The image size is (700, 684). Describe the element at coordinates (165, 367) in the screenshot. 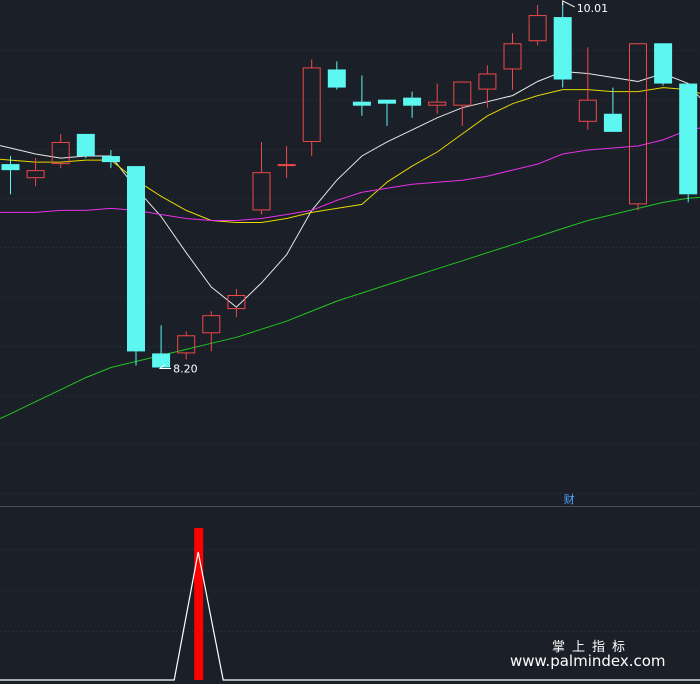

I see `low-price-pointer` at that location.